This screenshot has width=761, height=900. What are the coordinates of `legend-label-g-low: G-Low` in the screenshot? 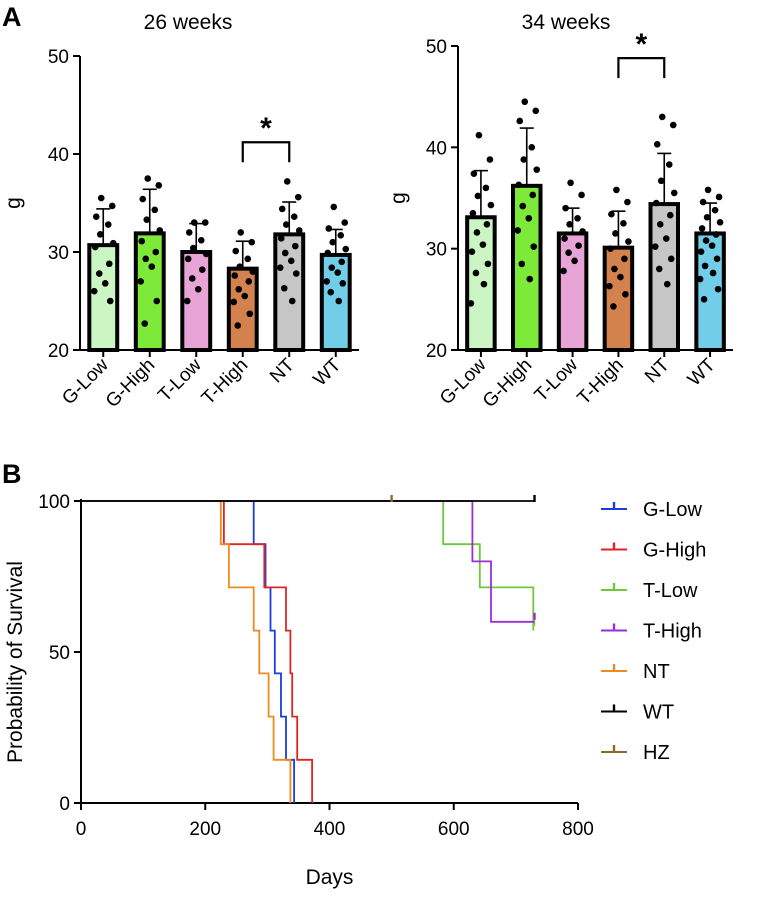 It's located at (672, 510).